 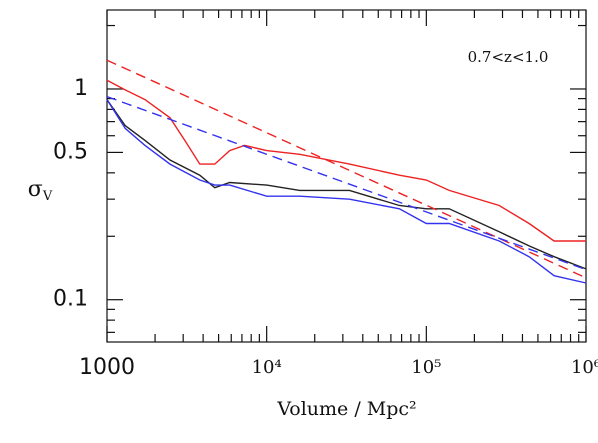 What do you see at coordinates (508, 57) in the screenshot?
I see `annotation: 0.7<z<1.0` at bounding box center [508, 57].